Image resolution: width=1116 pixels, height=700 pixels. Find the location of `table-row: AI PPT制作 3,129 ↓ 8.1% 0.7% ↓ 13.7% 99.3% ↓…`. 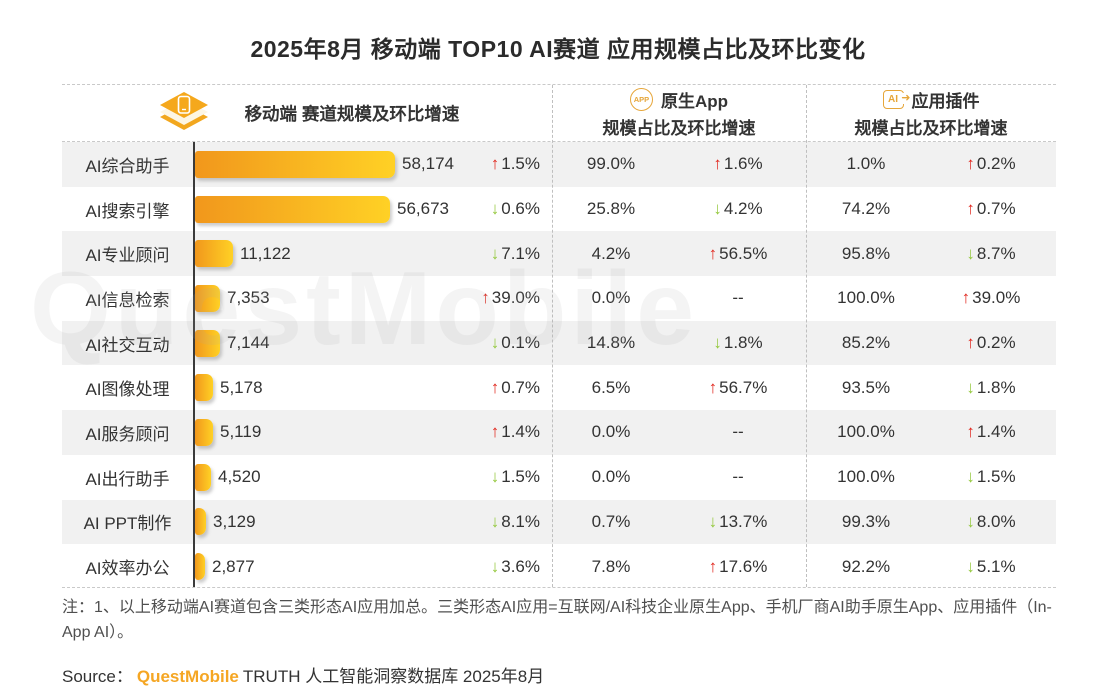

table-row: AI PPT制作 3,129 ↓ 8.1% 0.7% ↓ 13.7% 99.3% ↓… is located at coordinates (559, 522).